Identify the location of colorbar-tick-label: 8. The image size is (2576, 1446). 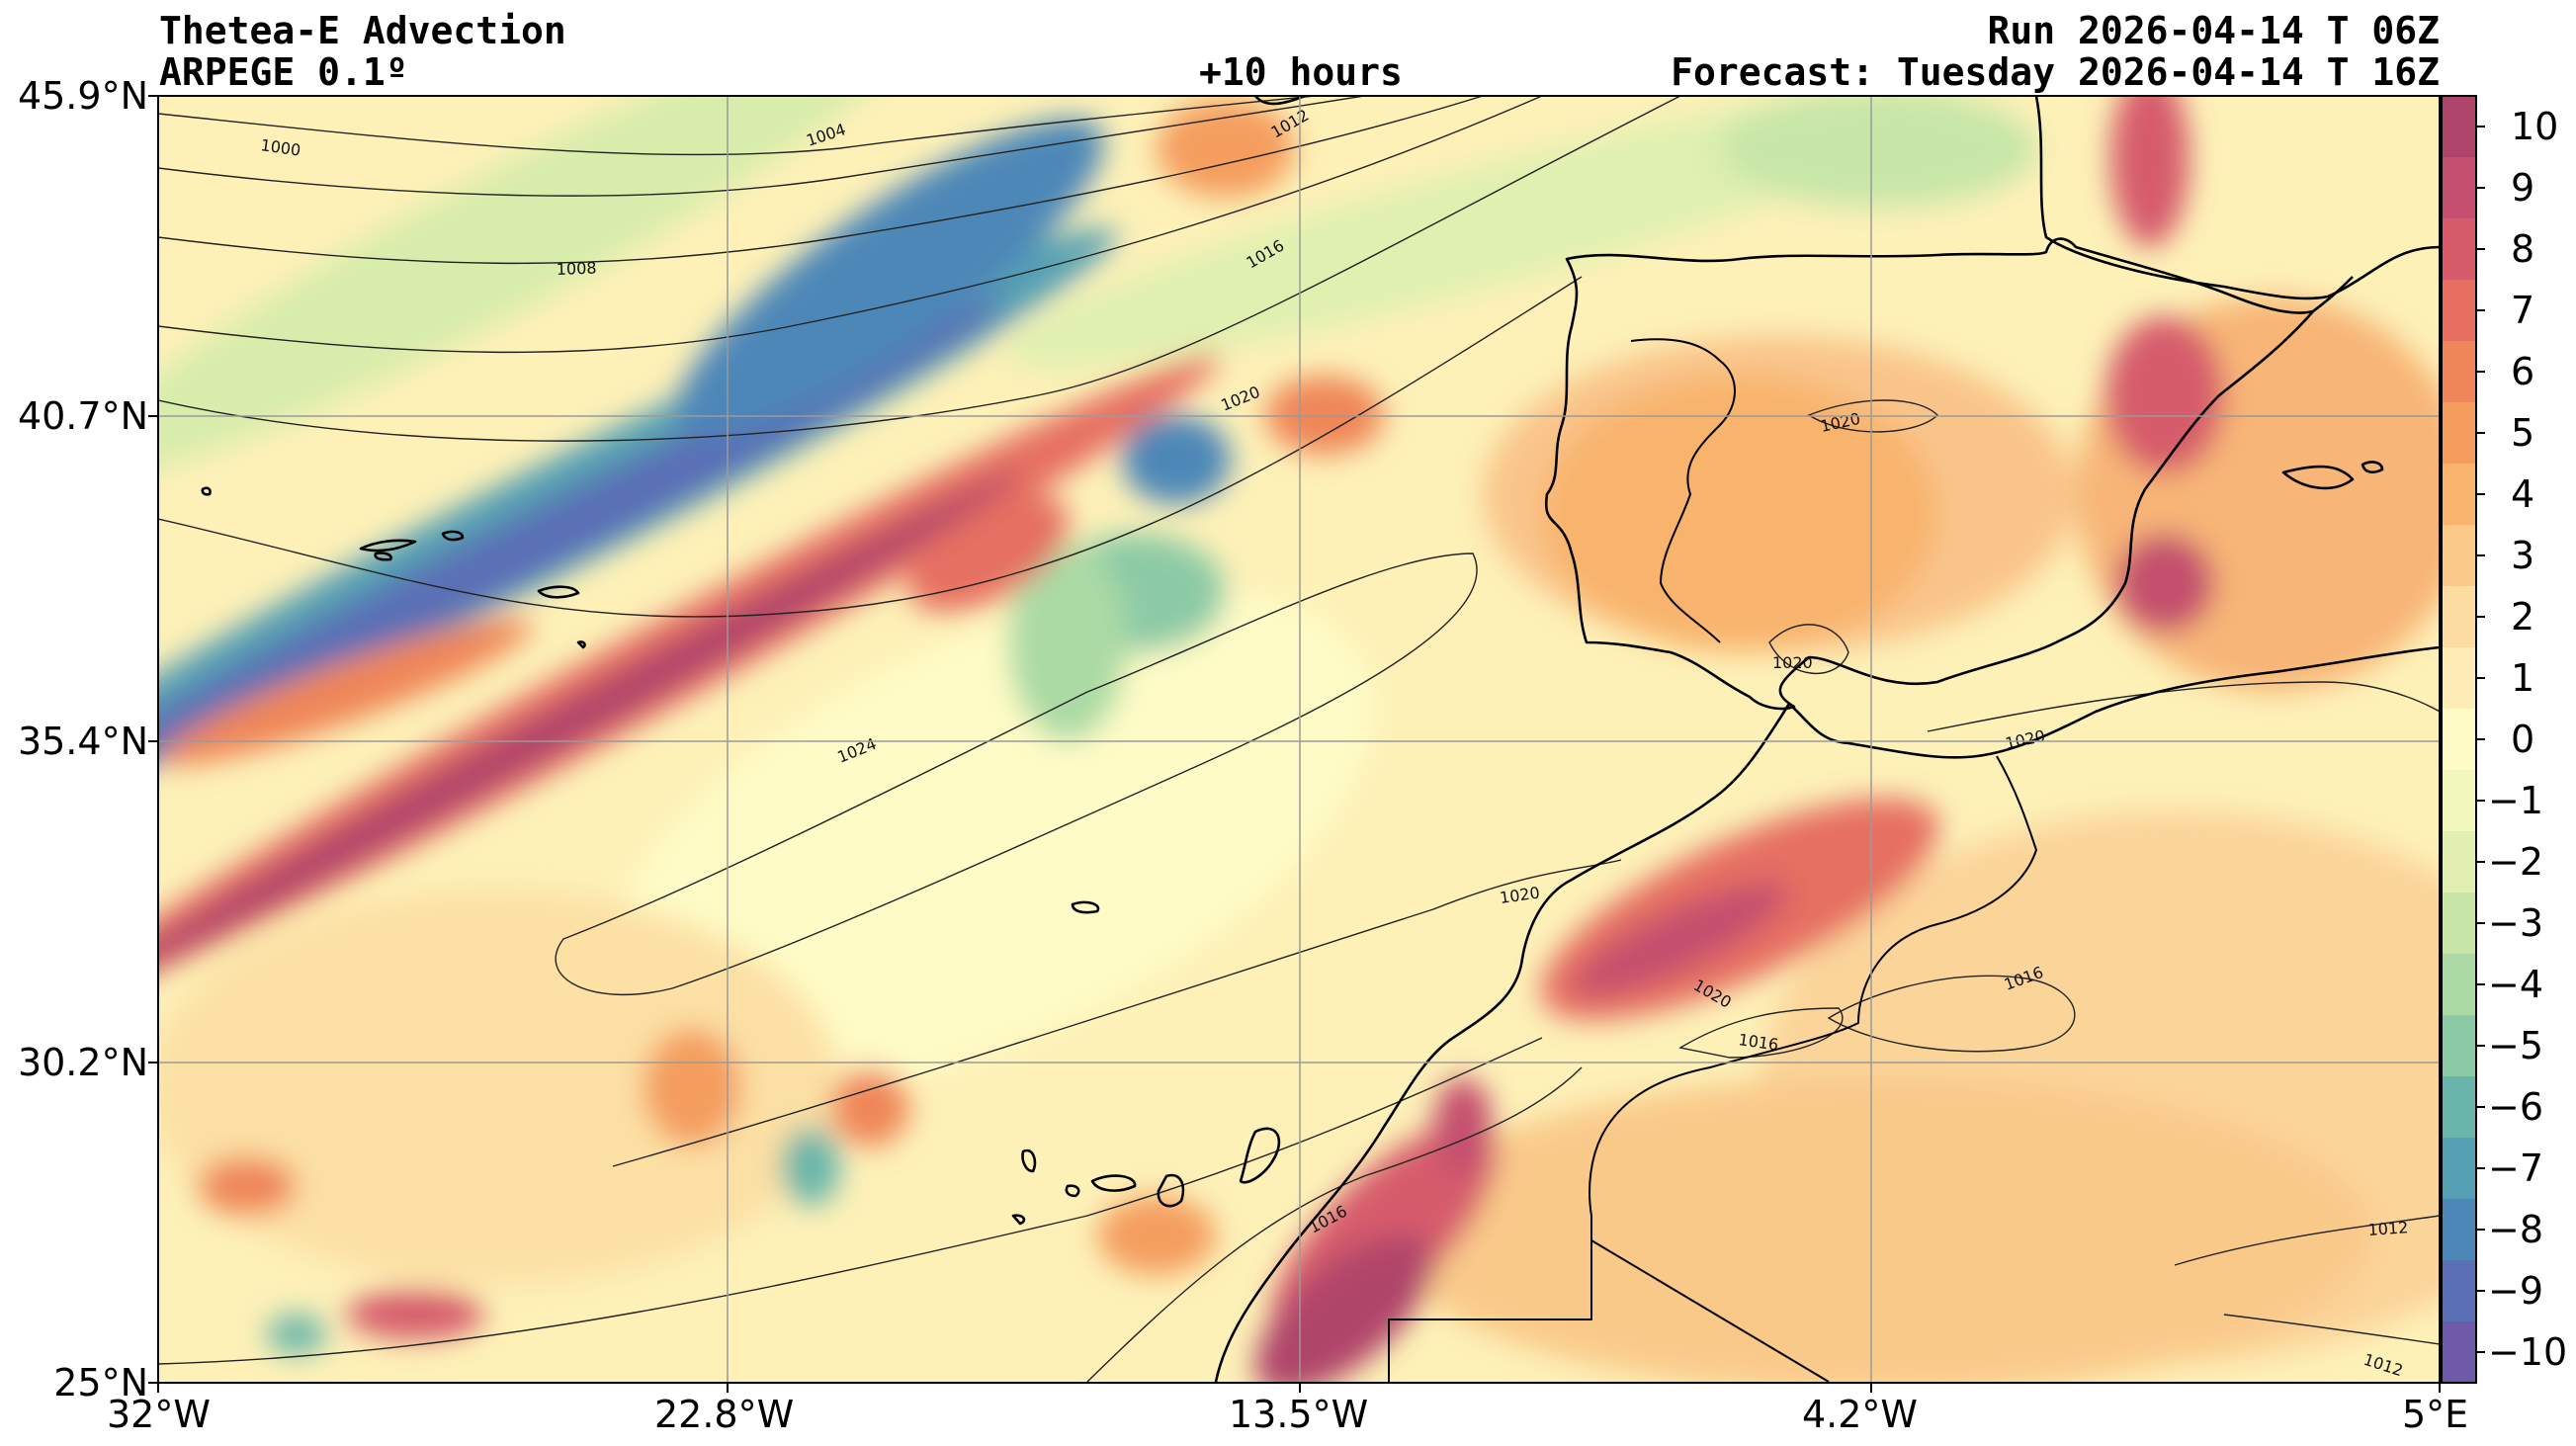
(2523, 249).